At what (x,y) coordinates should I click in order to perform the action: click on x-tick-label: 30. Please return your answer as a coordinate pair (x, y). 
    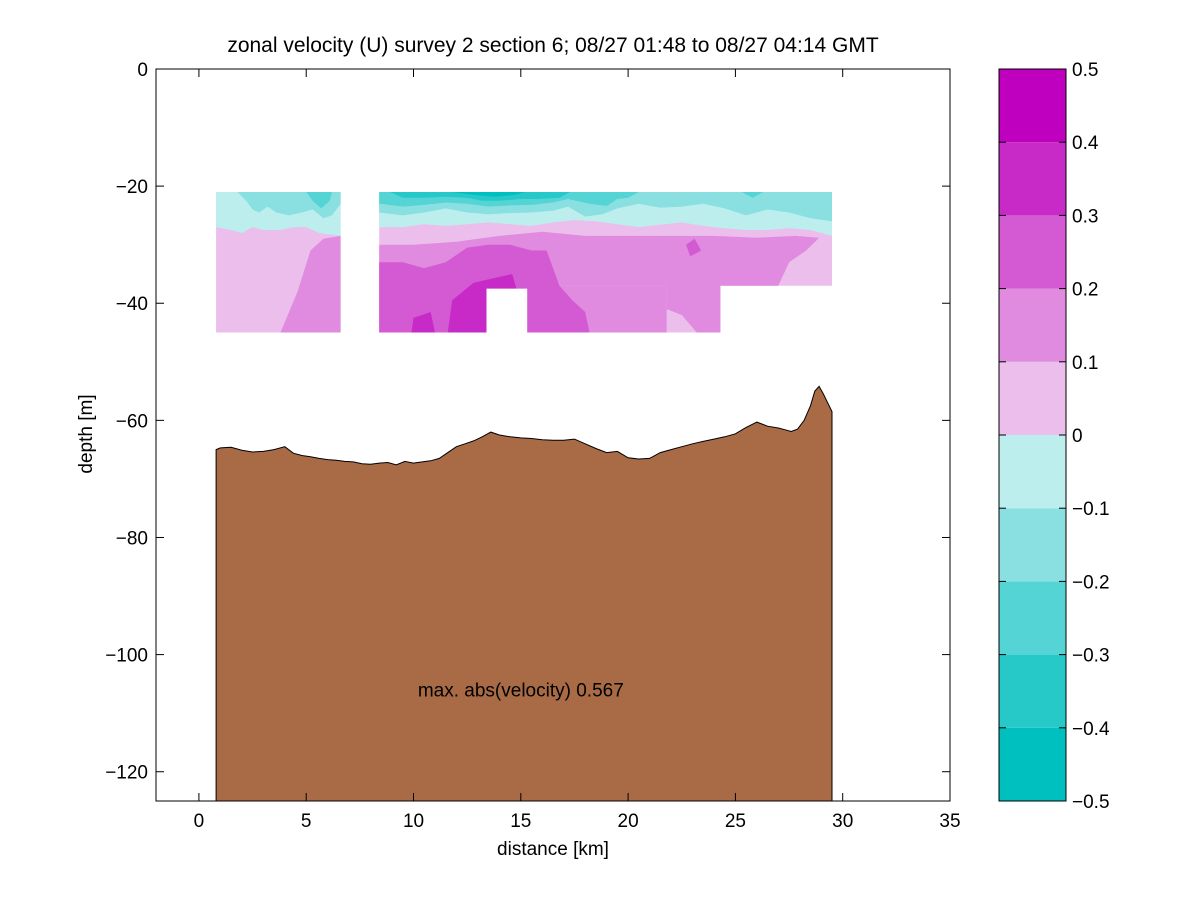
    Looking at the image, I should click on (842, 821).